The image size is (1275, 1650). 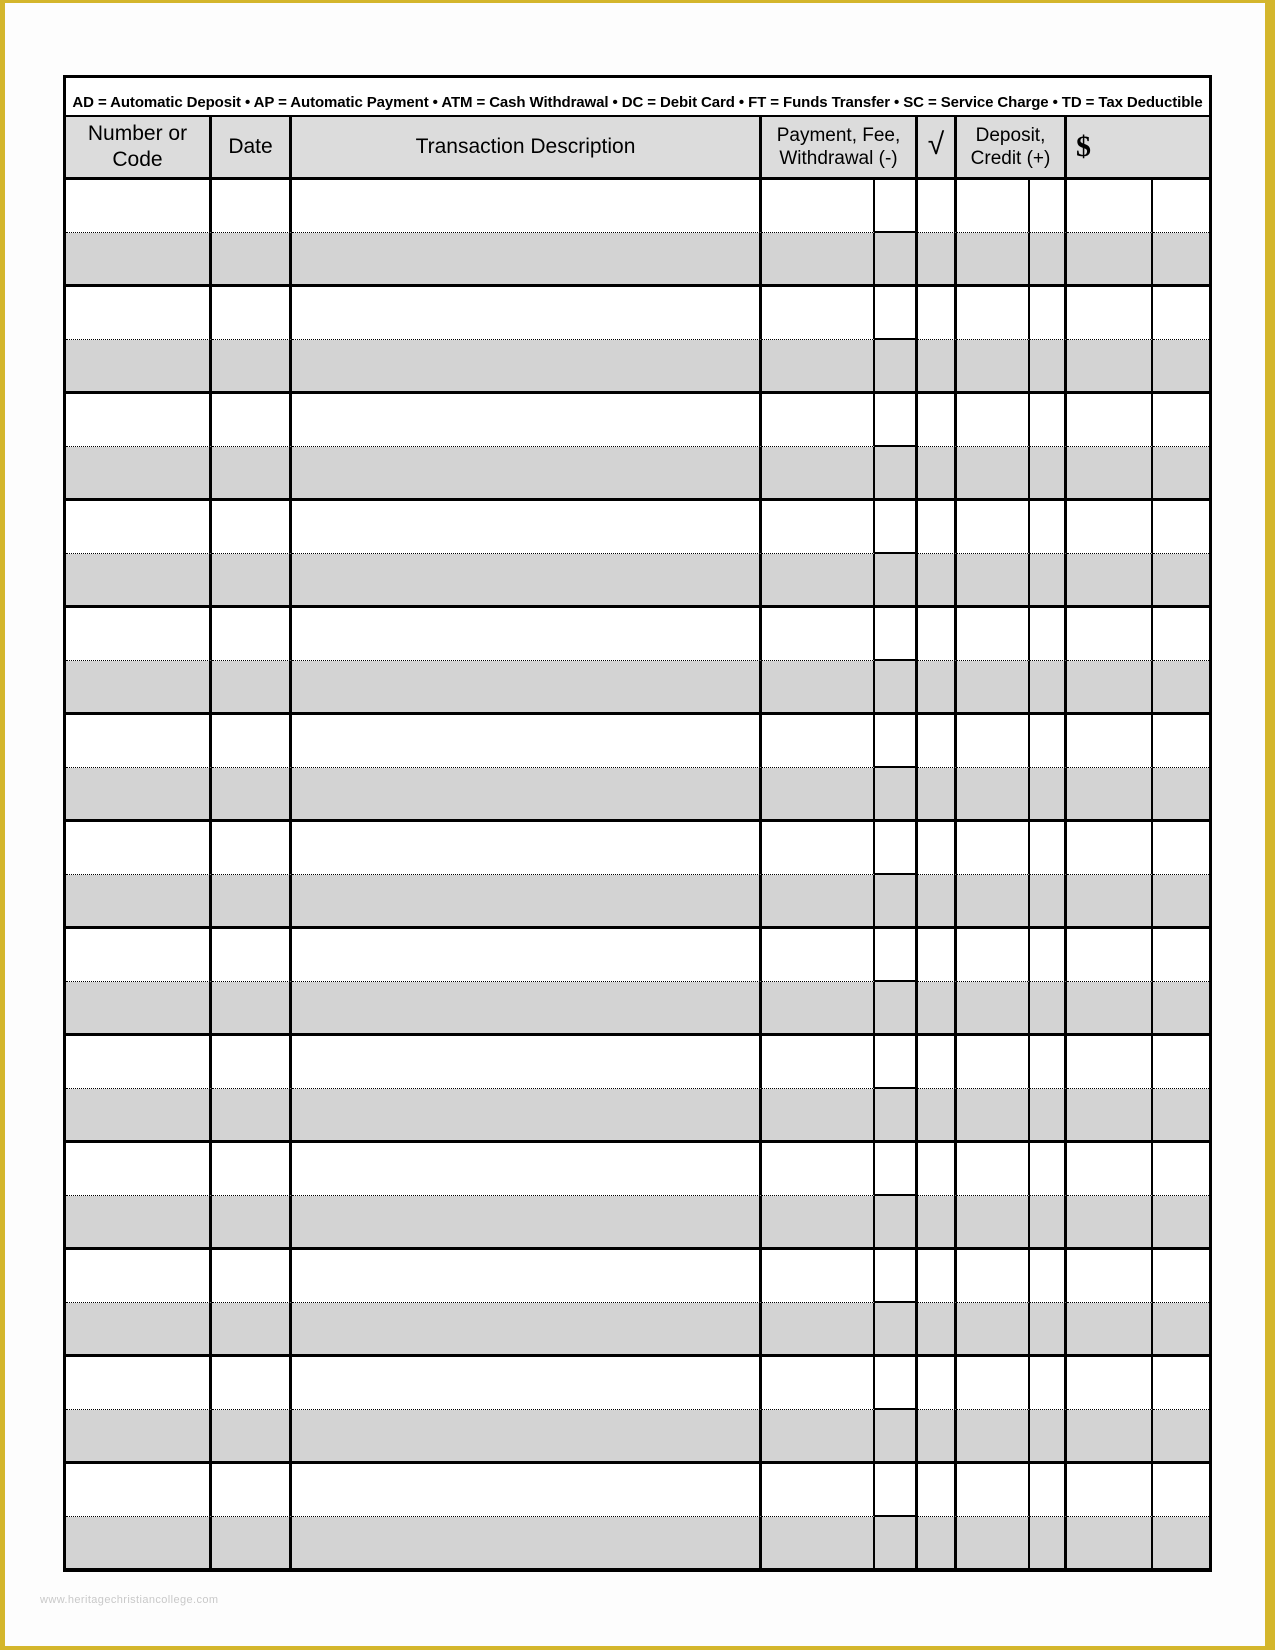 I want to click on watermark: www.heritagechristiancollege.com, so click(x=129, y=1600).